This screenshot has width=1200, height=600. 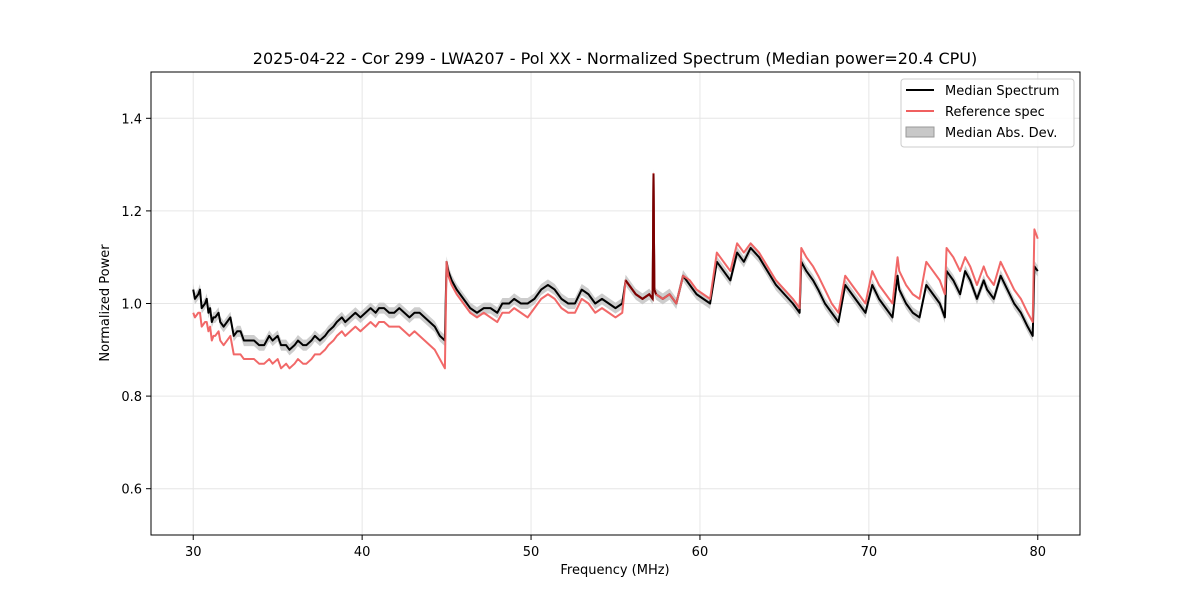 What do you see at coordinates (131, 397) in the screenshot?
I see `y-tick-label: 0.8` at bounding box center [131, 397].